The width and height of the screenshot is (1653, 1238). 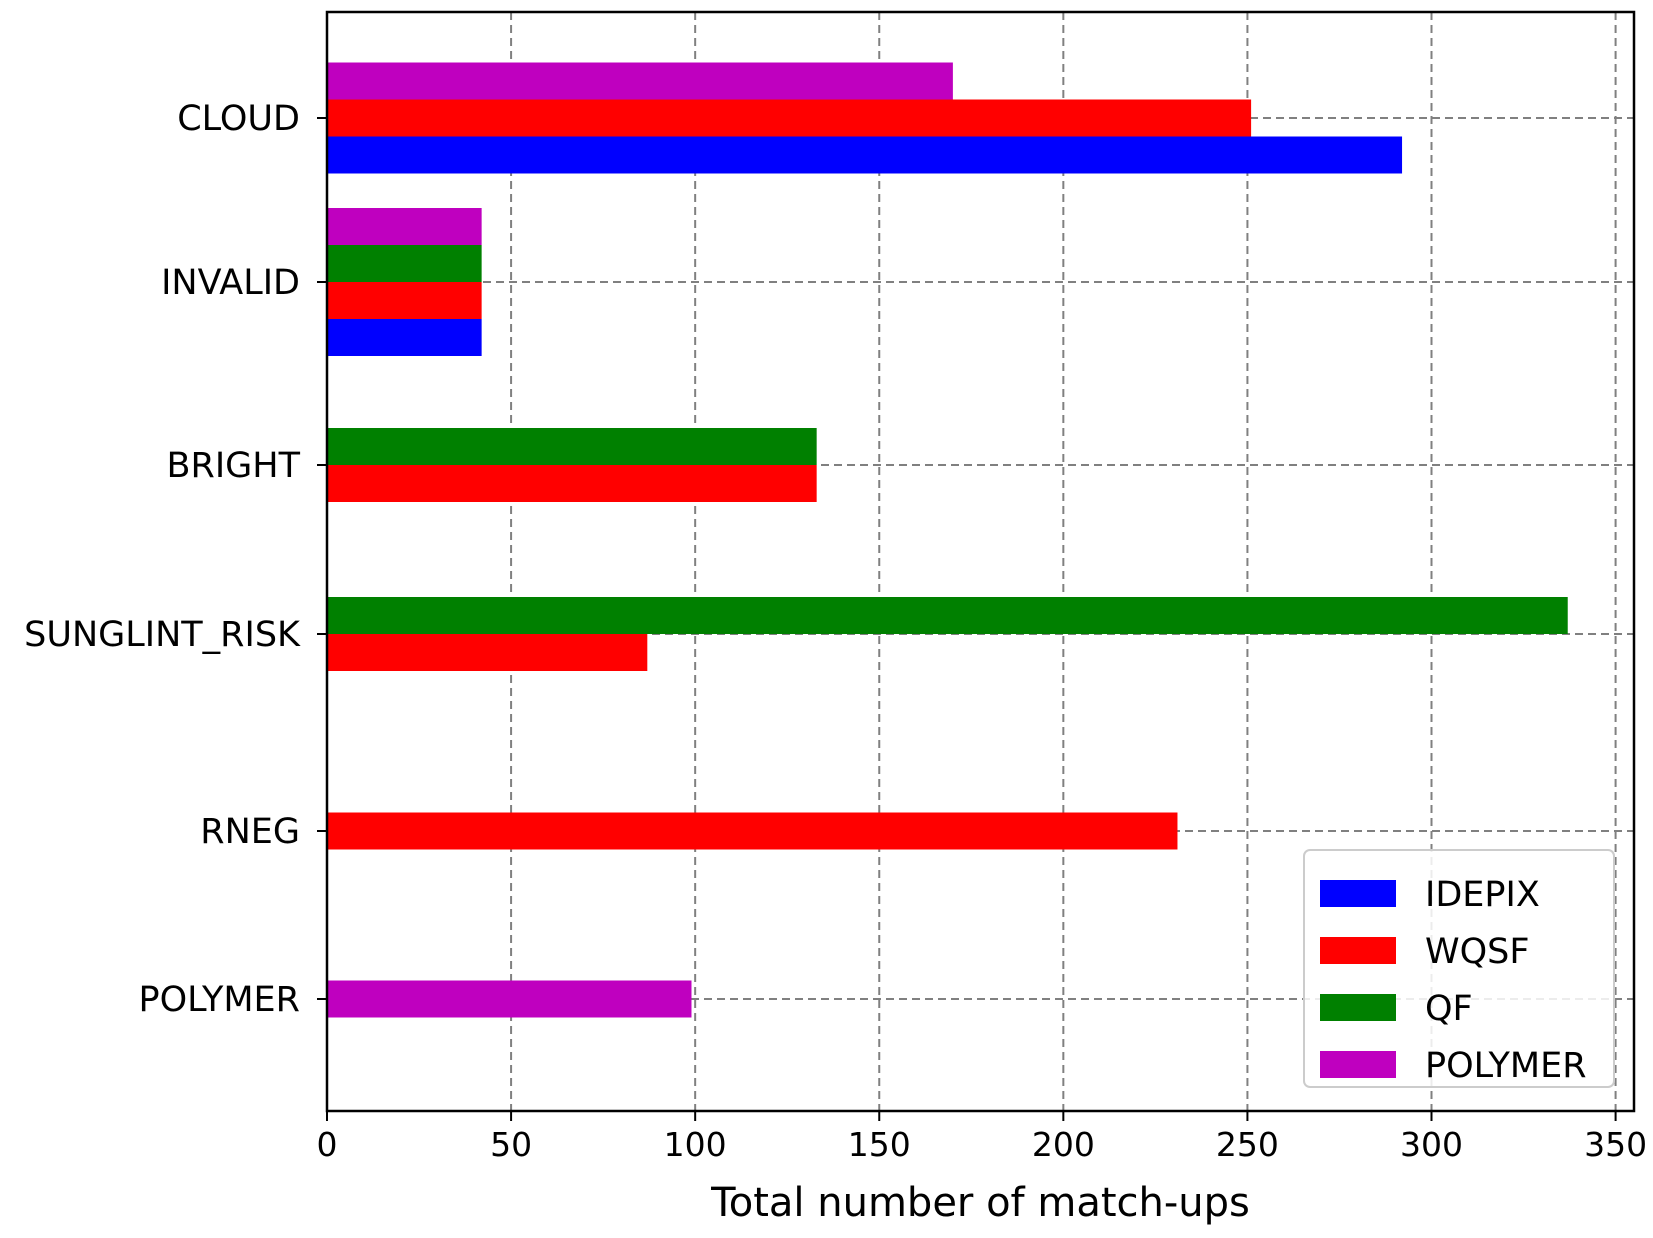 What do you see at coordinates (487, 652) in the screenshot?
I see `bar-sunglint_risk-wqsf` at bounding box center [487, 652].